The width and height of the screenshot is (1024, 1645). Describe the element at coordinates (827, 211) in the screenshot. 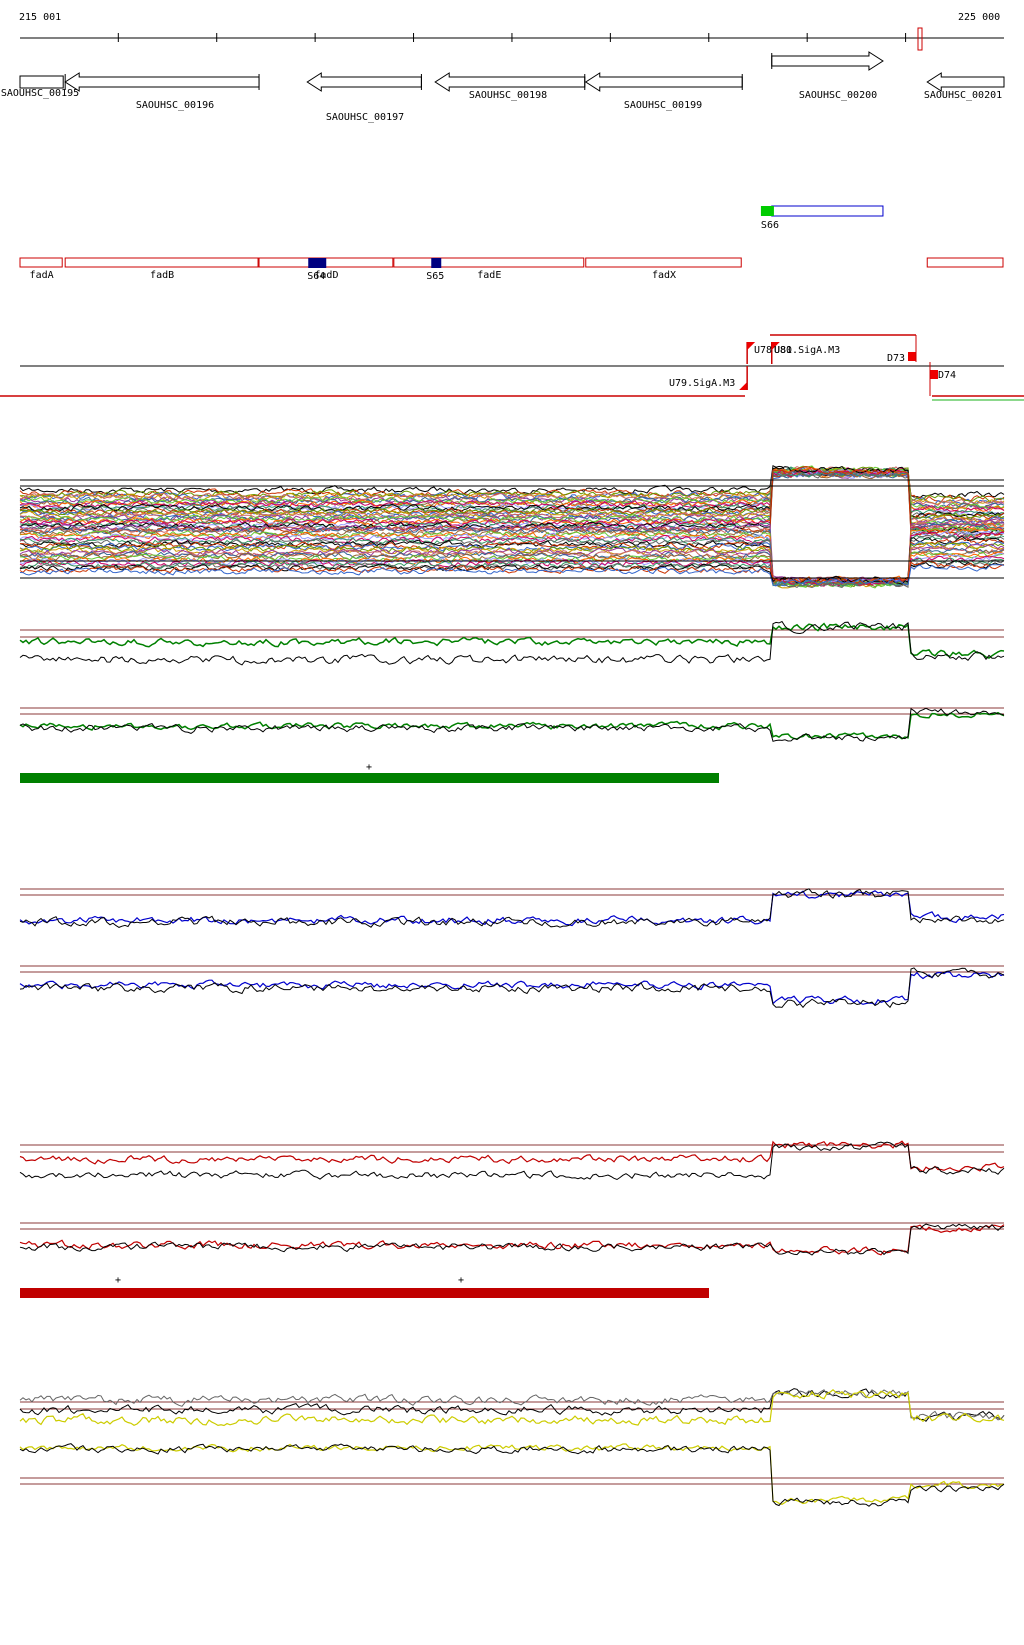

I see `s66-feature-box` at that location.